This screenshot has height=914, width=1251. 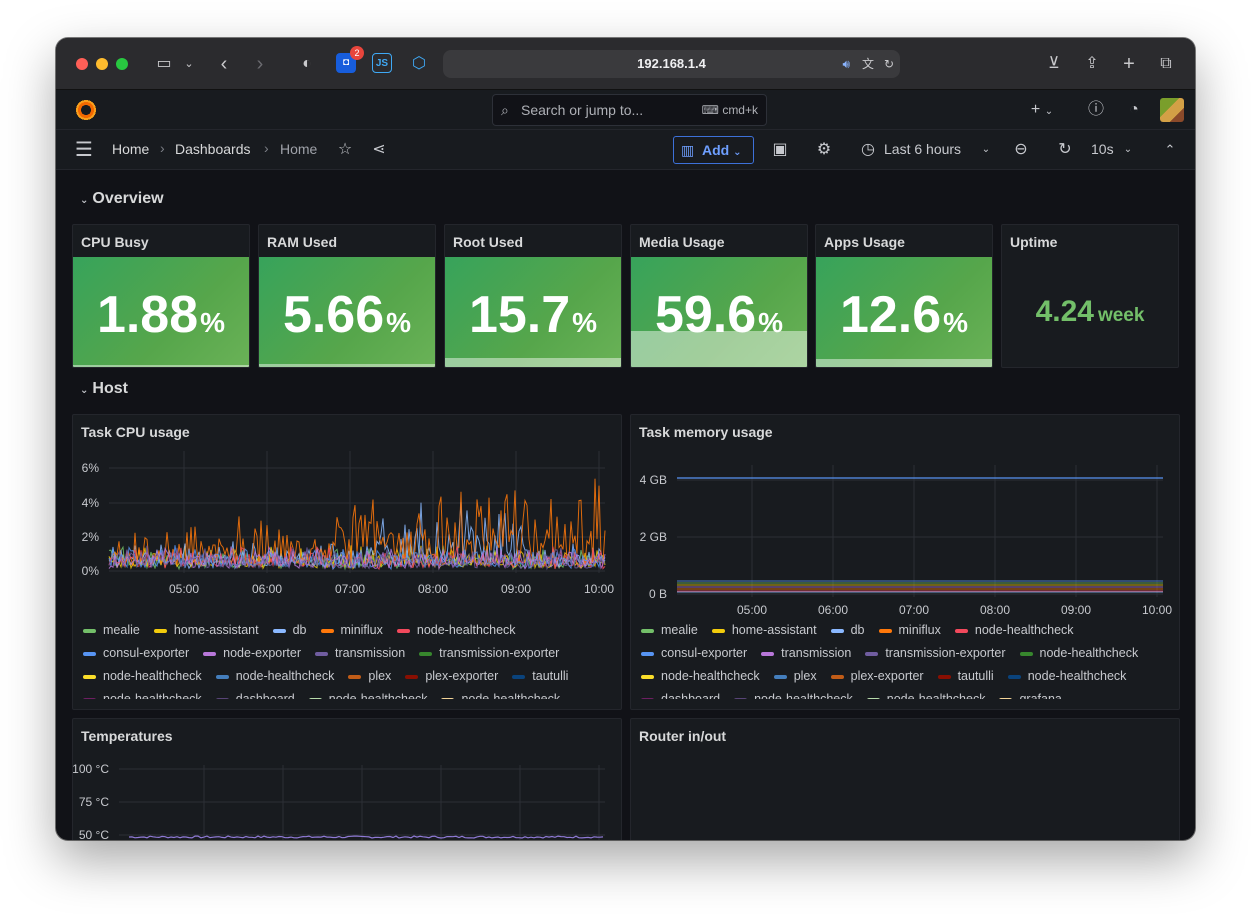 I want to click on breadcrumb-home: Home, so click(x=131, y=149).